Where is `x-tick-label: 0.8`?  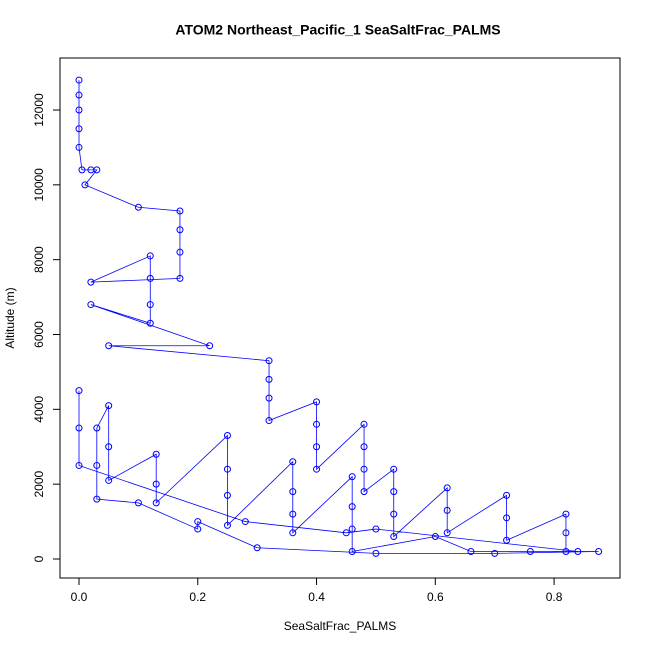
x-tick-label: 0.8 is located at coordinates (554, 597).